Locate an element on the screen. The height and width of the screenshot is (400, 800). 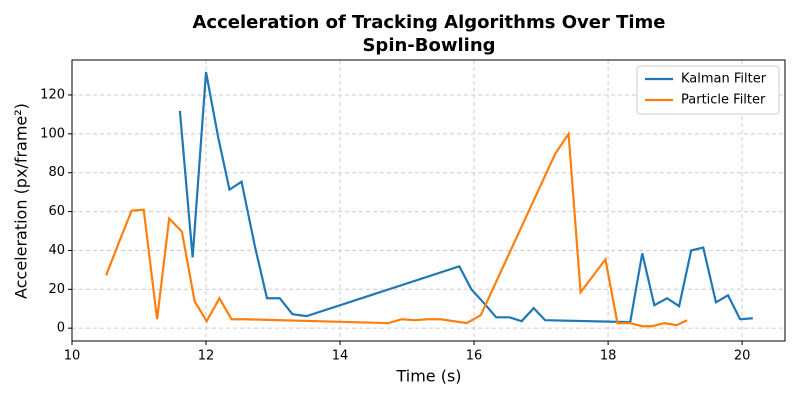
y-axis-label: Acceleration (px/frame²) is located at coordinates (21, 201).